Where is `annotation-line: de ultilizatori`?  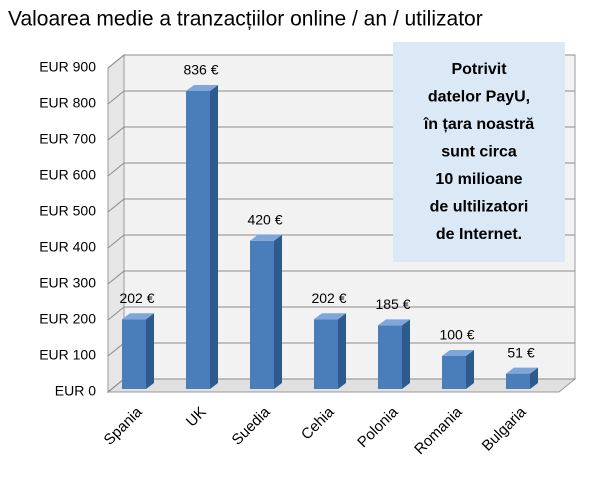
annotation-line: de ultilizatori is located at coordinates (479, 207).